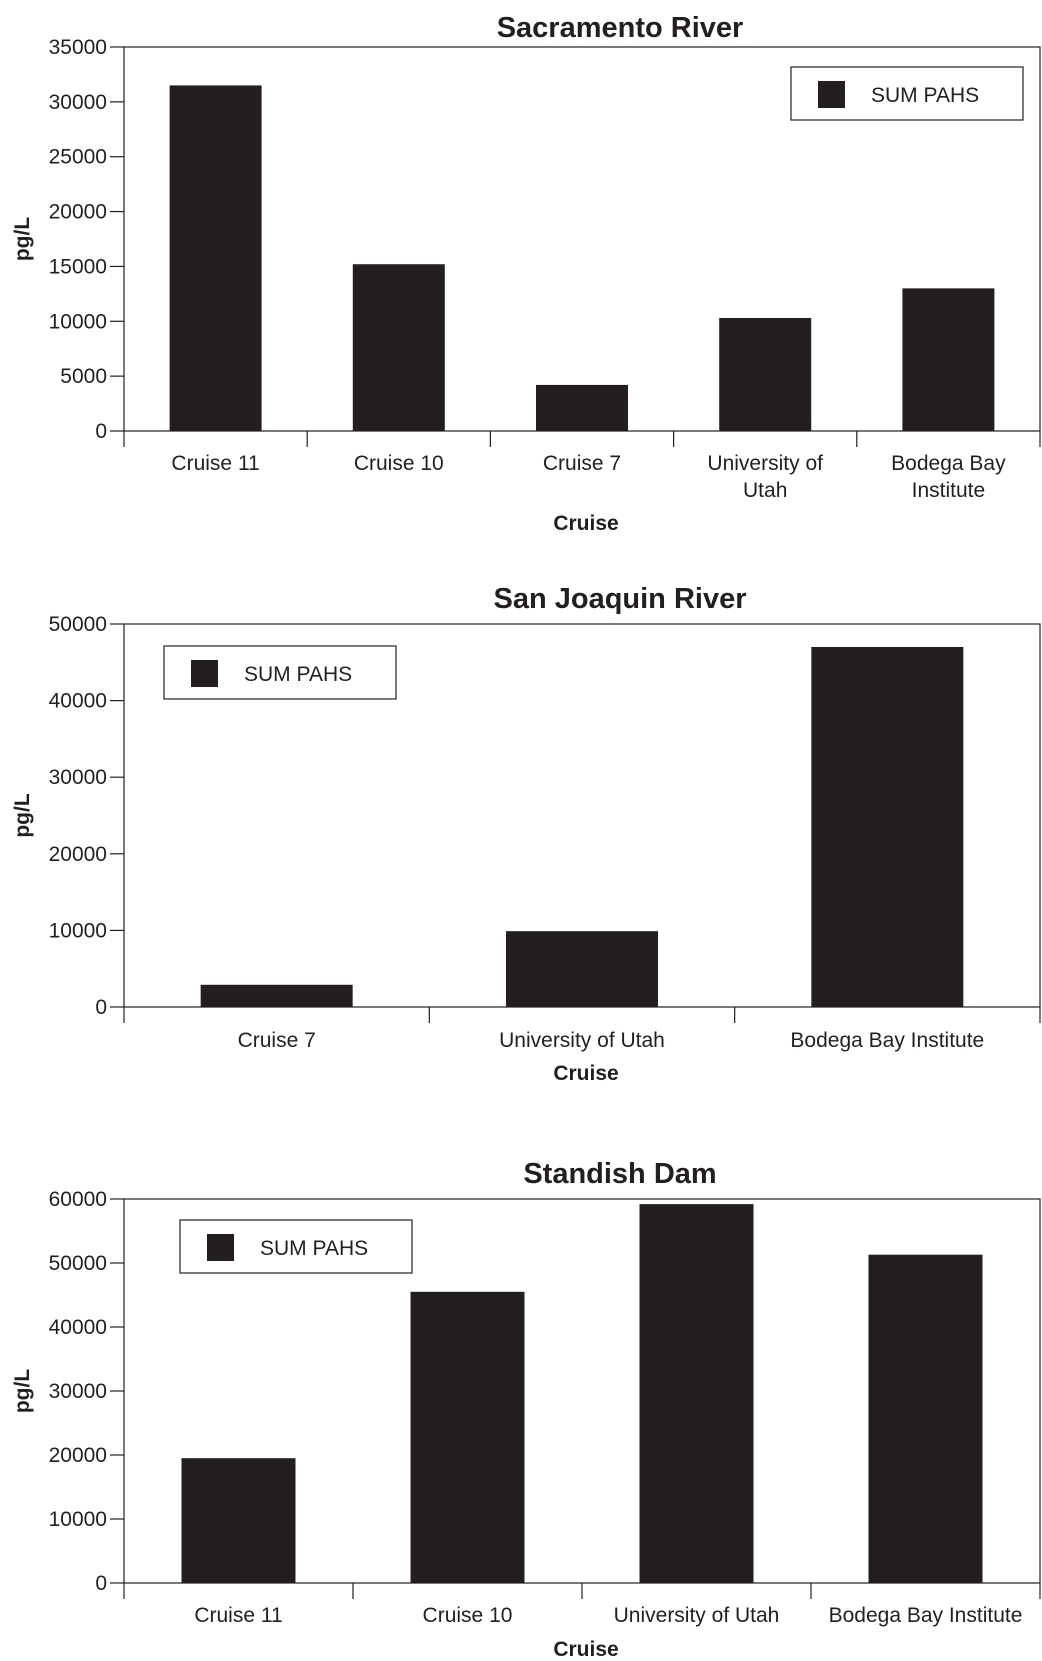 The width and height of the screenshot is (1042, 1661). I want to click on x-tick-label: Utah, so click(765, 490).